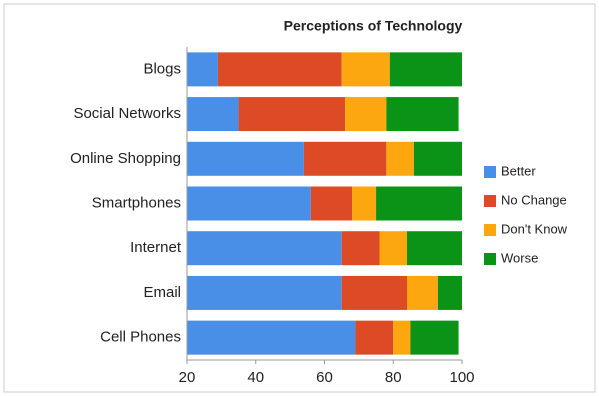  Describe the element at coordinates (162, 292) in the screenshot. I see `y-tick-label: Email` at that location.